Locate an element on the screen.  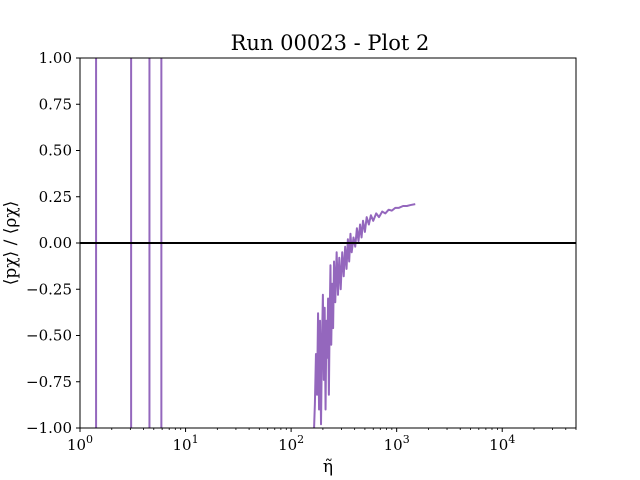
y-tick-label-0: −1.00 is located at coordinates (49, 428).